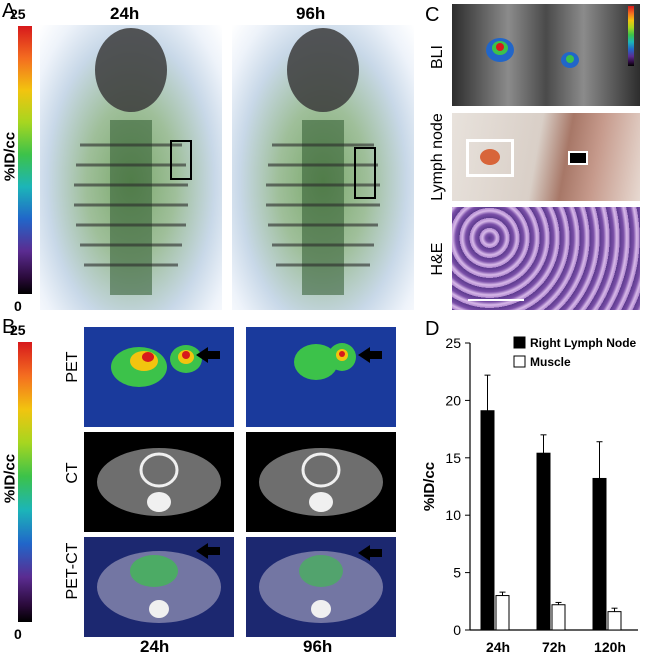 This screenshot has width=650, height=659. I want to click on pet-hotspots-96h, so click(325, 361).